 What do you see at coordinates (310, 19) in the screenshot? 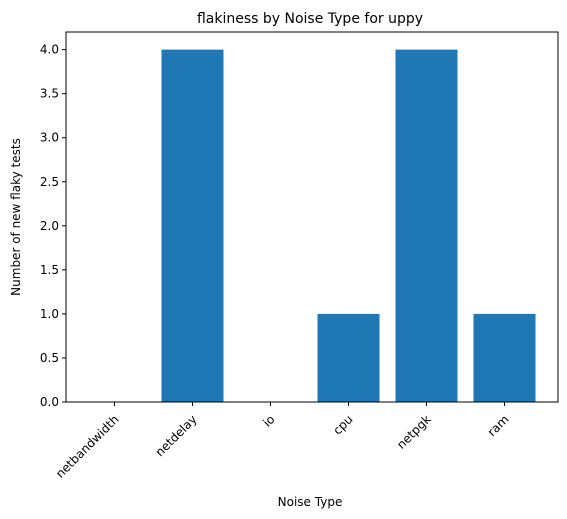
I see `chart-title: flakiness by Noise Type for uppy` at bounding box center [310, 19].